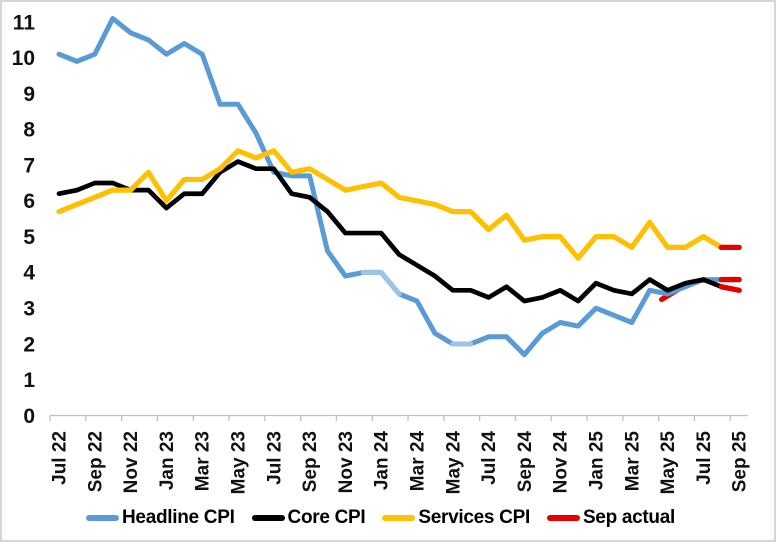 Image resolution: width=776 pixels, height=542 pixels. Describe the element at coordinates (740, 462) in the screenshot. I see `x-tick-label: Sep 25` at that location.